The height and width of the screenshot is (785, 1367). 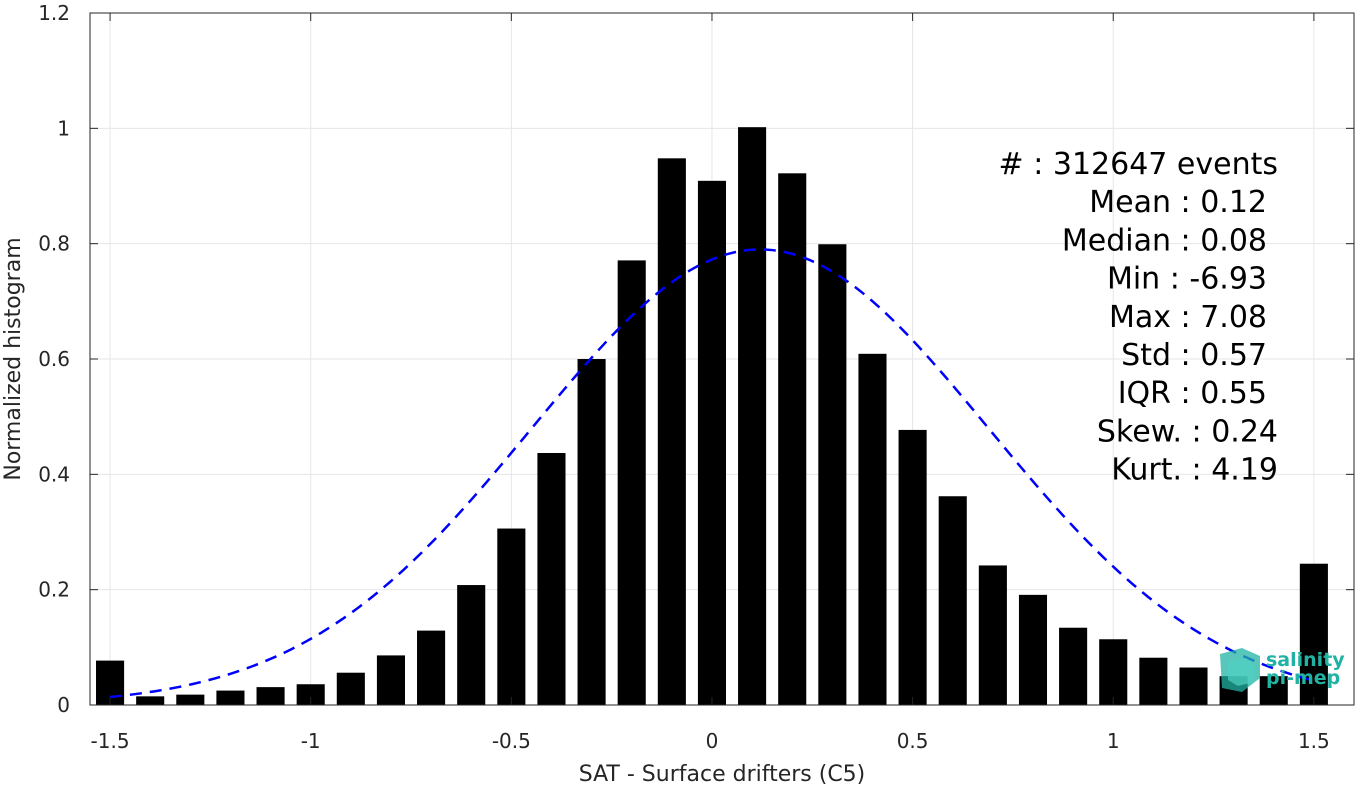 I want to click on x-tick-label: 0, so click(x=712, y=741).